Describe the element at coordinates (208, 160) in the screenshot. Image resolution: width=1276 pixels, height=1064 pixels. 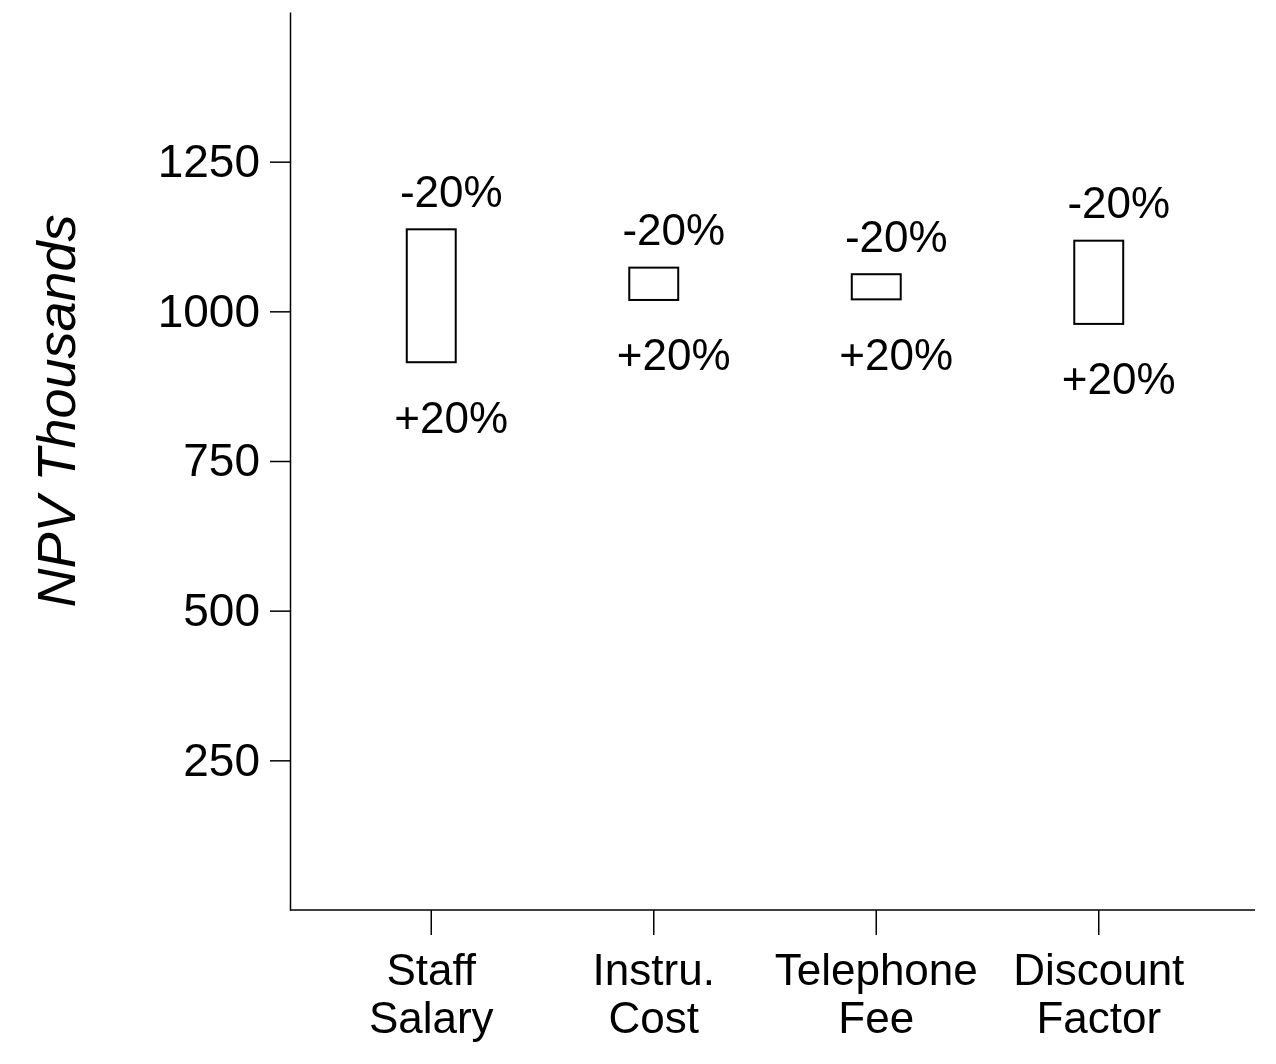
I see `y-tick-label: 1250` at that location.